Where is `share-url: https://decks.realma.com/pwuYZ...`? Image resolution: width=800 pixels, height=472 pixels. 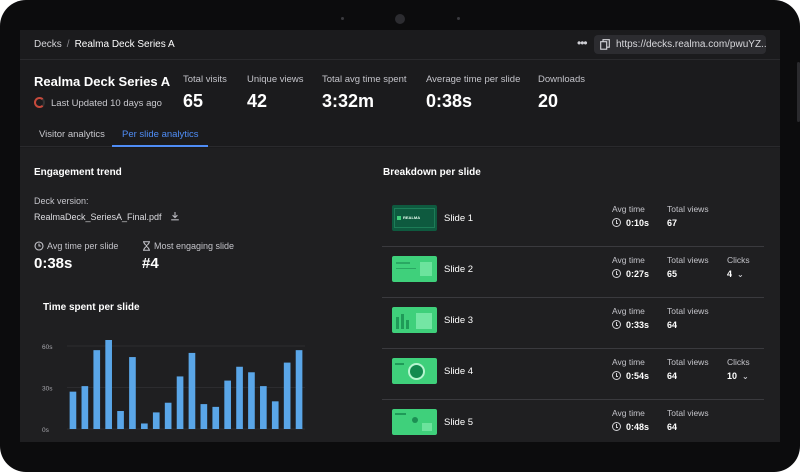 share-url: https://decks.realma.com/pwuYZ... is located at coordinates (691, 44).